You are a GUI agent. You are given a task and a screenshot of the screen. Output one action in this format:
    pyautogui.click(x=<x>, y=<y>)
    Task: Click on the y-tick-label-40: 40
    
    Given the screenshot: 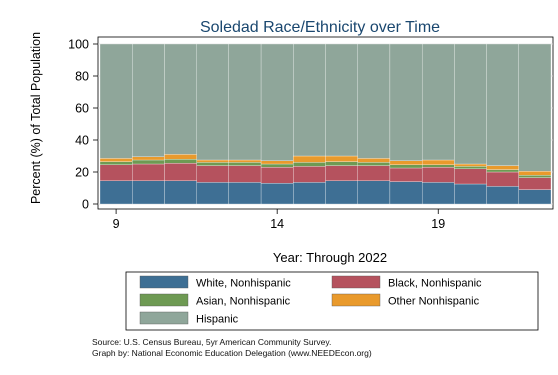 What is the action you would take?
    pyautogui.click(x=82, y=141)
    